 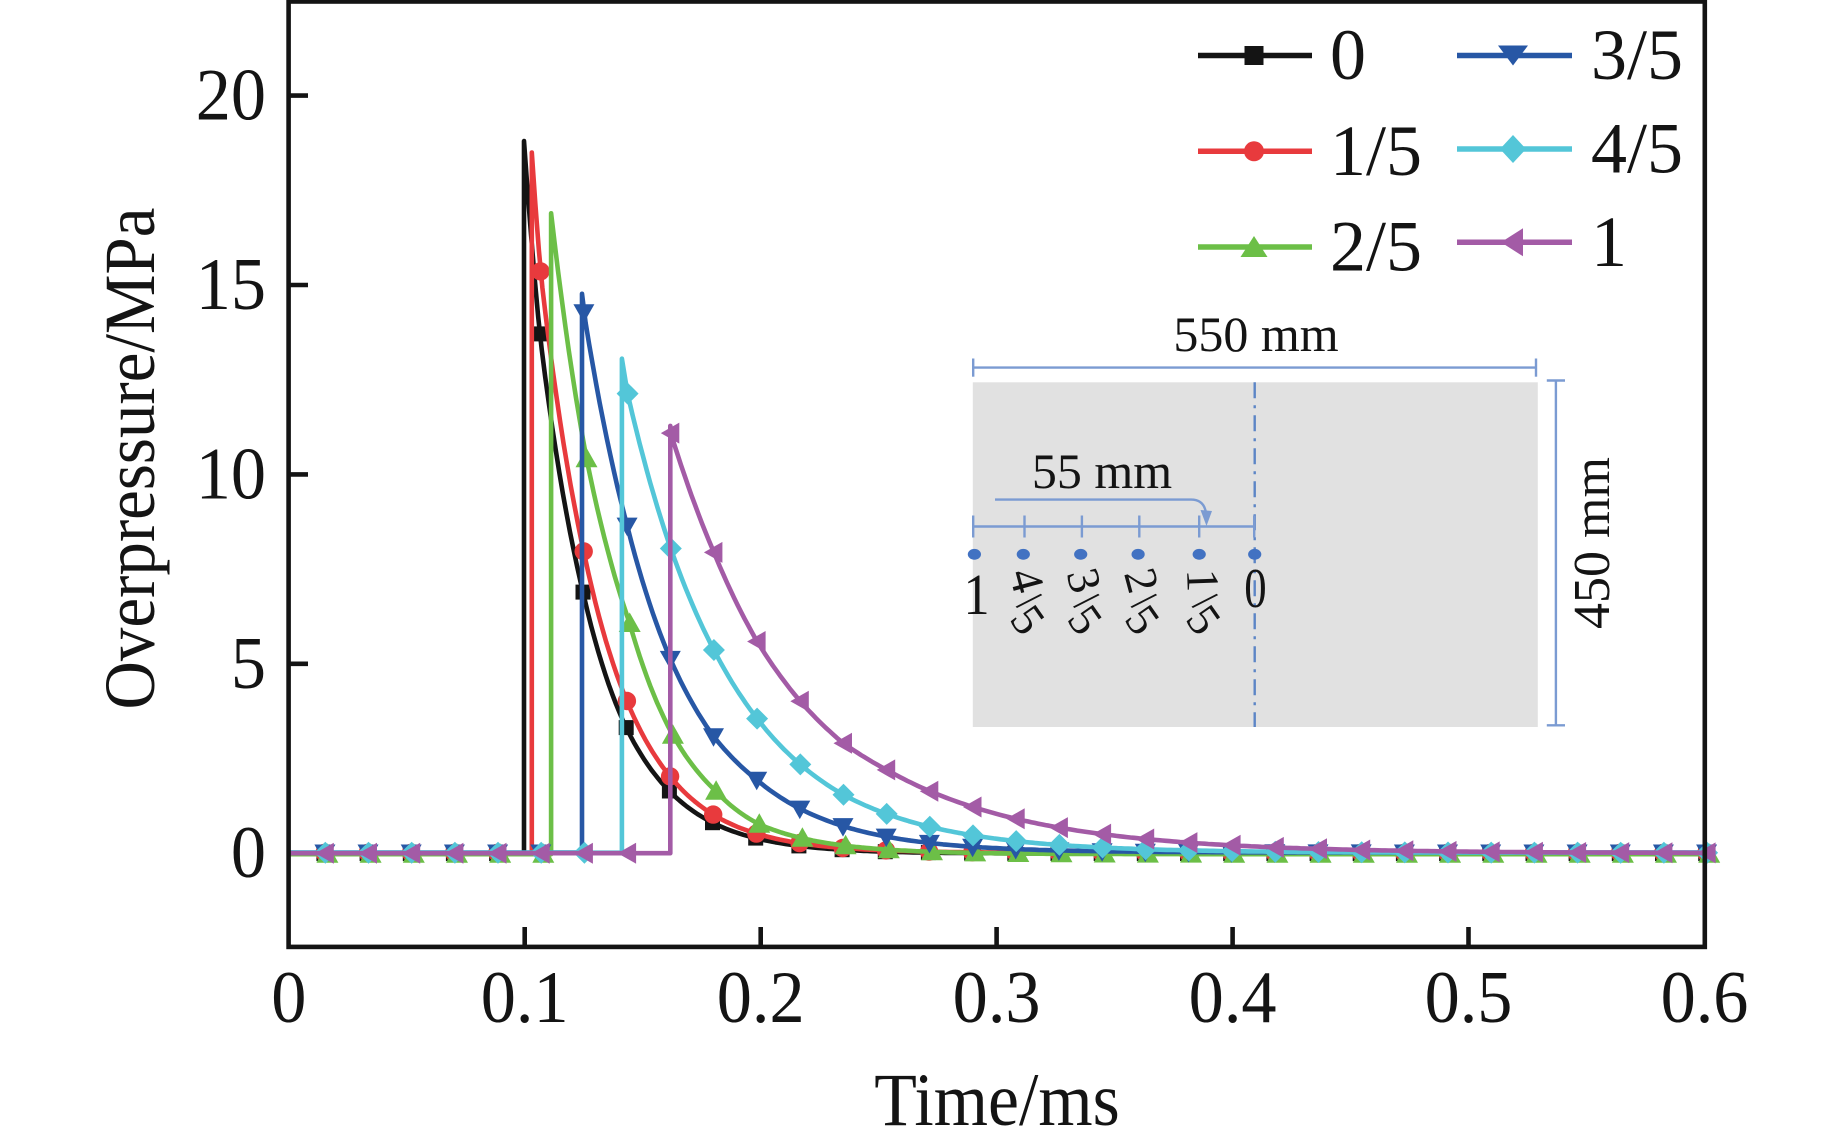 I want to click on svg-text: Time/ms, so click(x=996, y=1100).